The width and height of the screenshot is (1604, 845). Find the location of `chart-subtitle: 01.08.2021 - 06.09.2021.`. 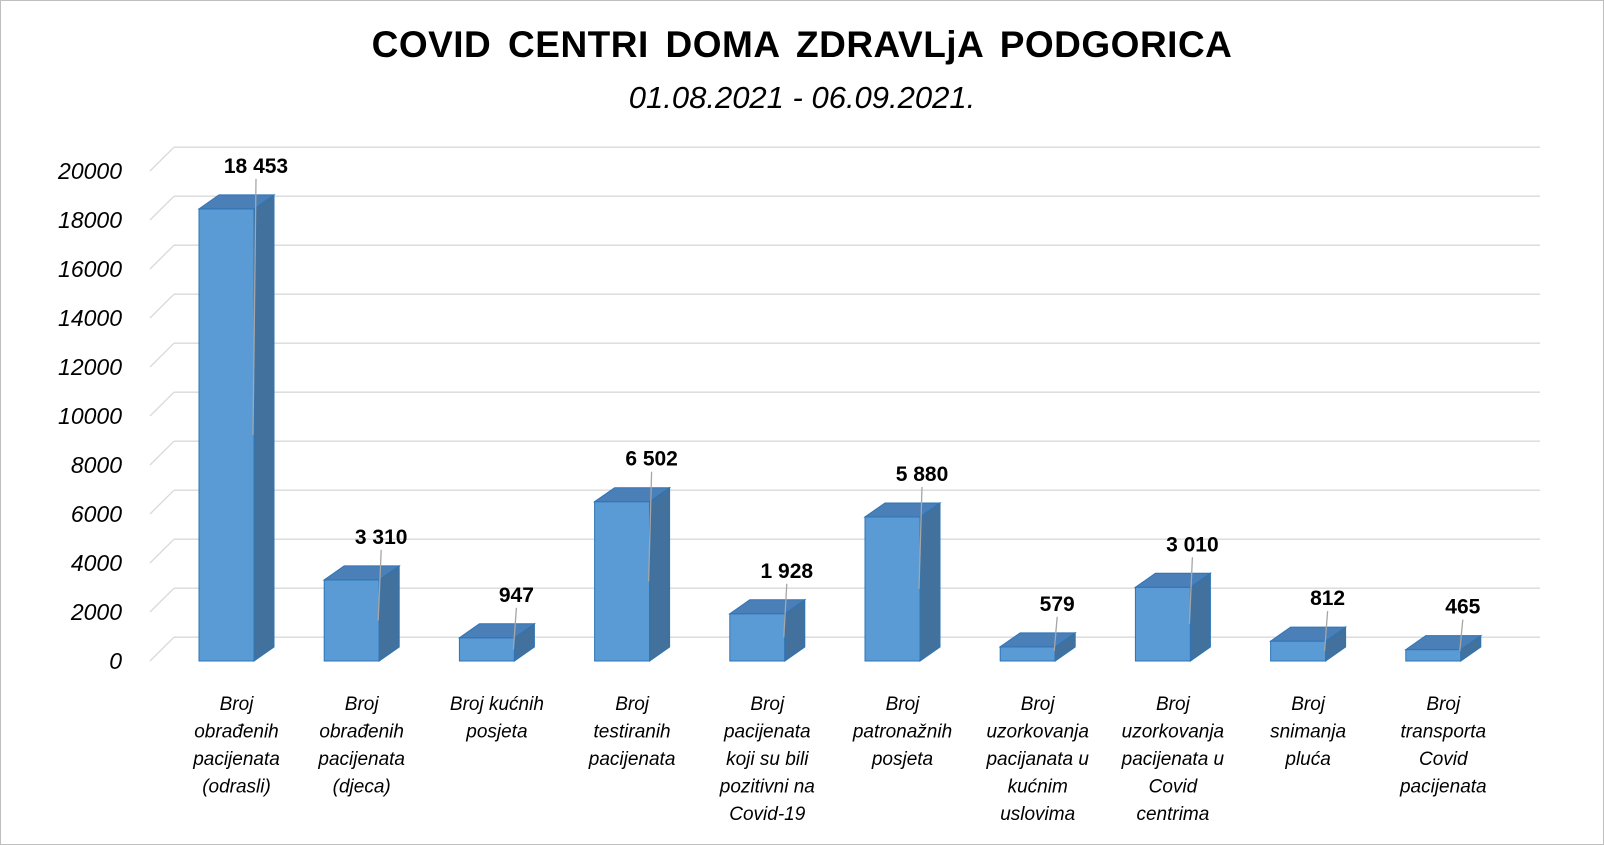

chart-subtitle: 01.08.2021 - 06.09.2021. is located at coordinates (802, 97).